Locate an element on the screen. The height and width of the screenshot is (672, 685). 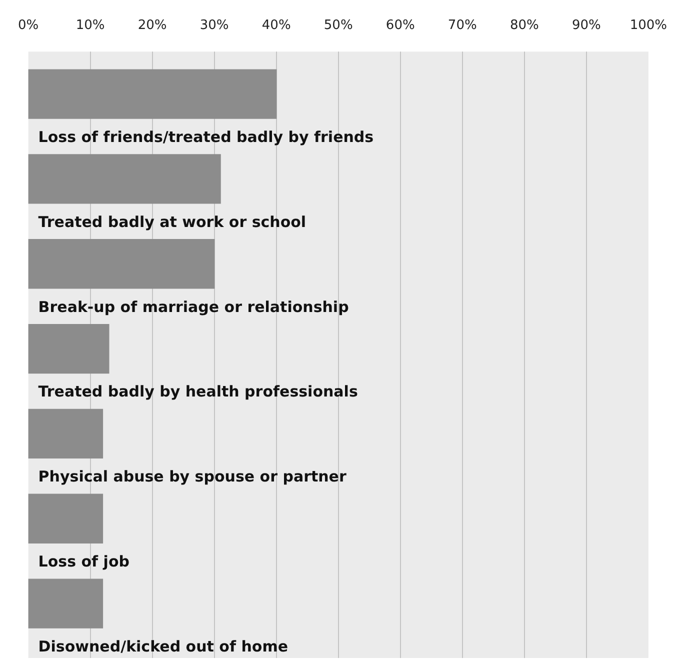
x-tick-label: 70% is located at coordinates (462, 26).